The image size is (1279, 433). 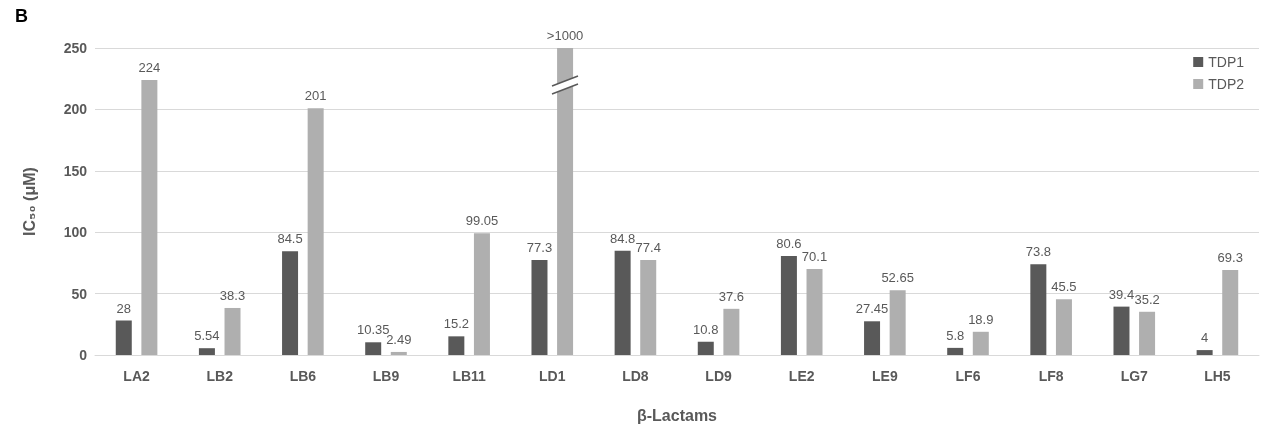 What do you see at coordinates (21, 16) in the screenshot?
I see `chart-title: B` at bounding box center [21, 16].